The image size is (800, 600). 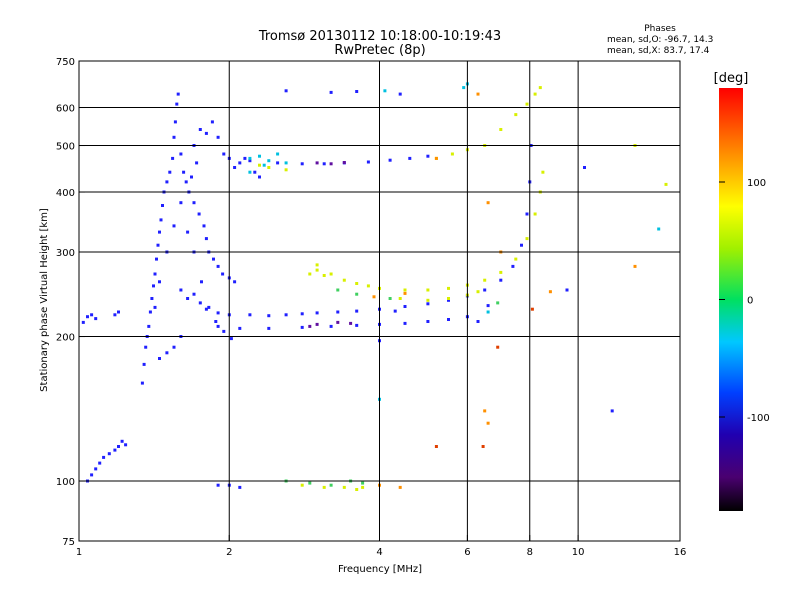 What do you see at coordinates (68, 542) in the screenshot?
I see `y-tick-label: 75` at bounding box center [68, 542].